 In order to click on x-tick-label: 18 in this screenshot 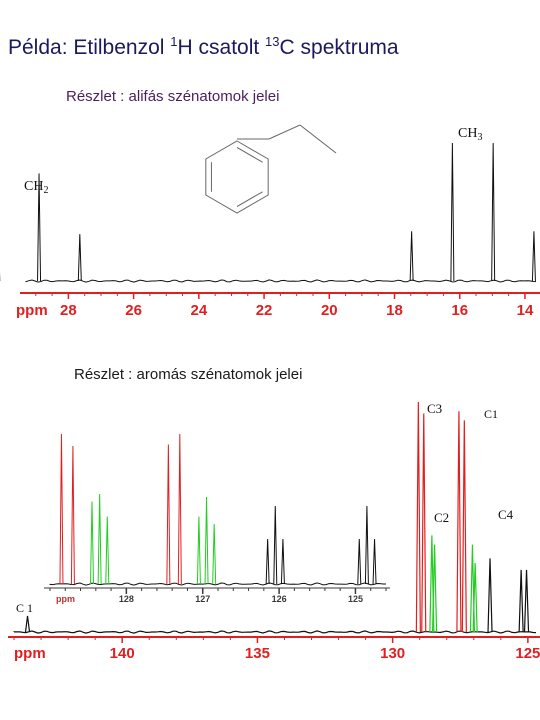, I will do `click(394, 310)`.